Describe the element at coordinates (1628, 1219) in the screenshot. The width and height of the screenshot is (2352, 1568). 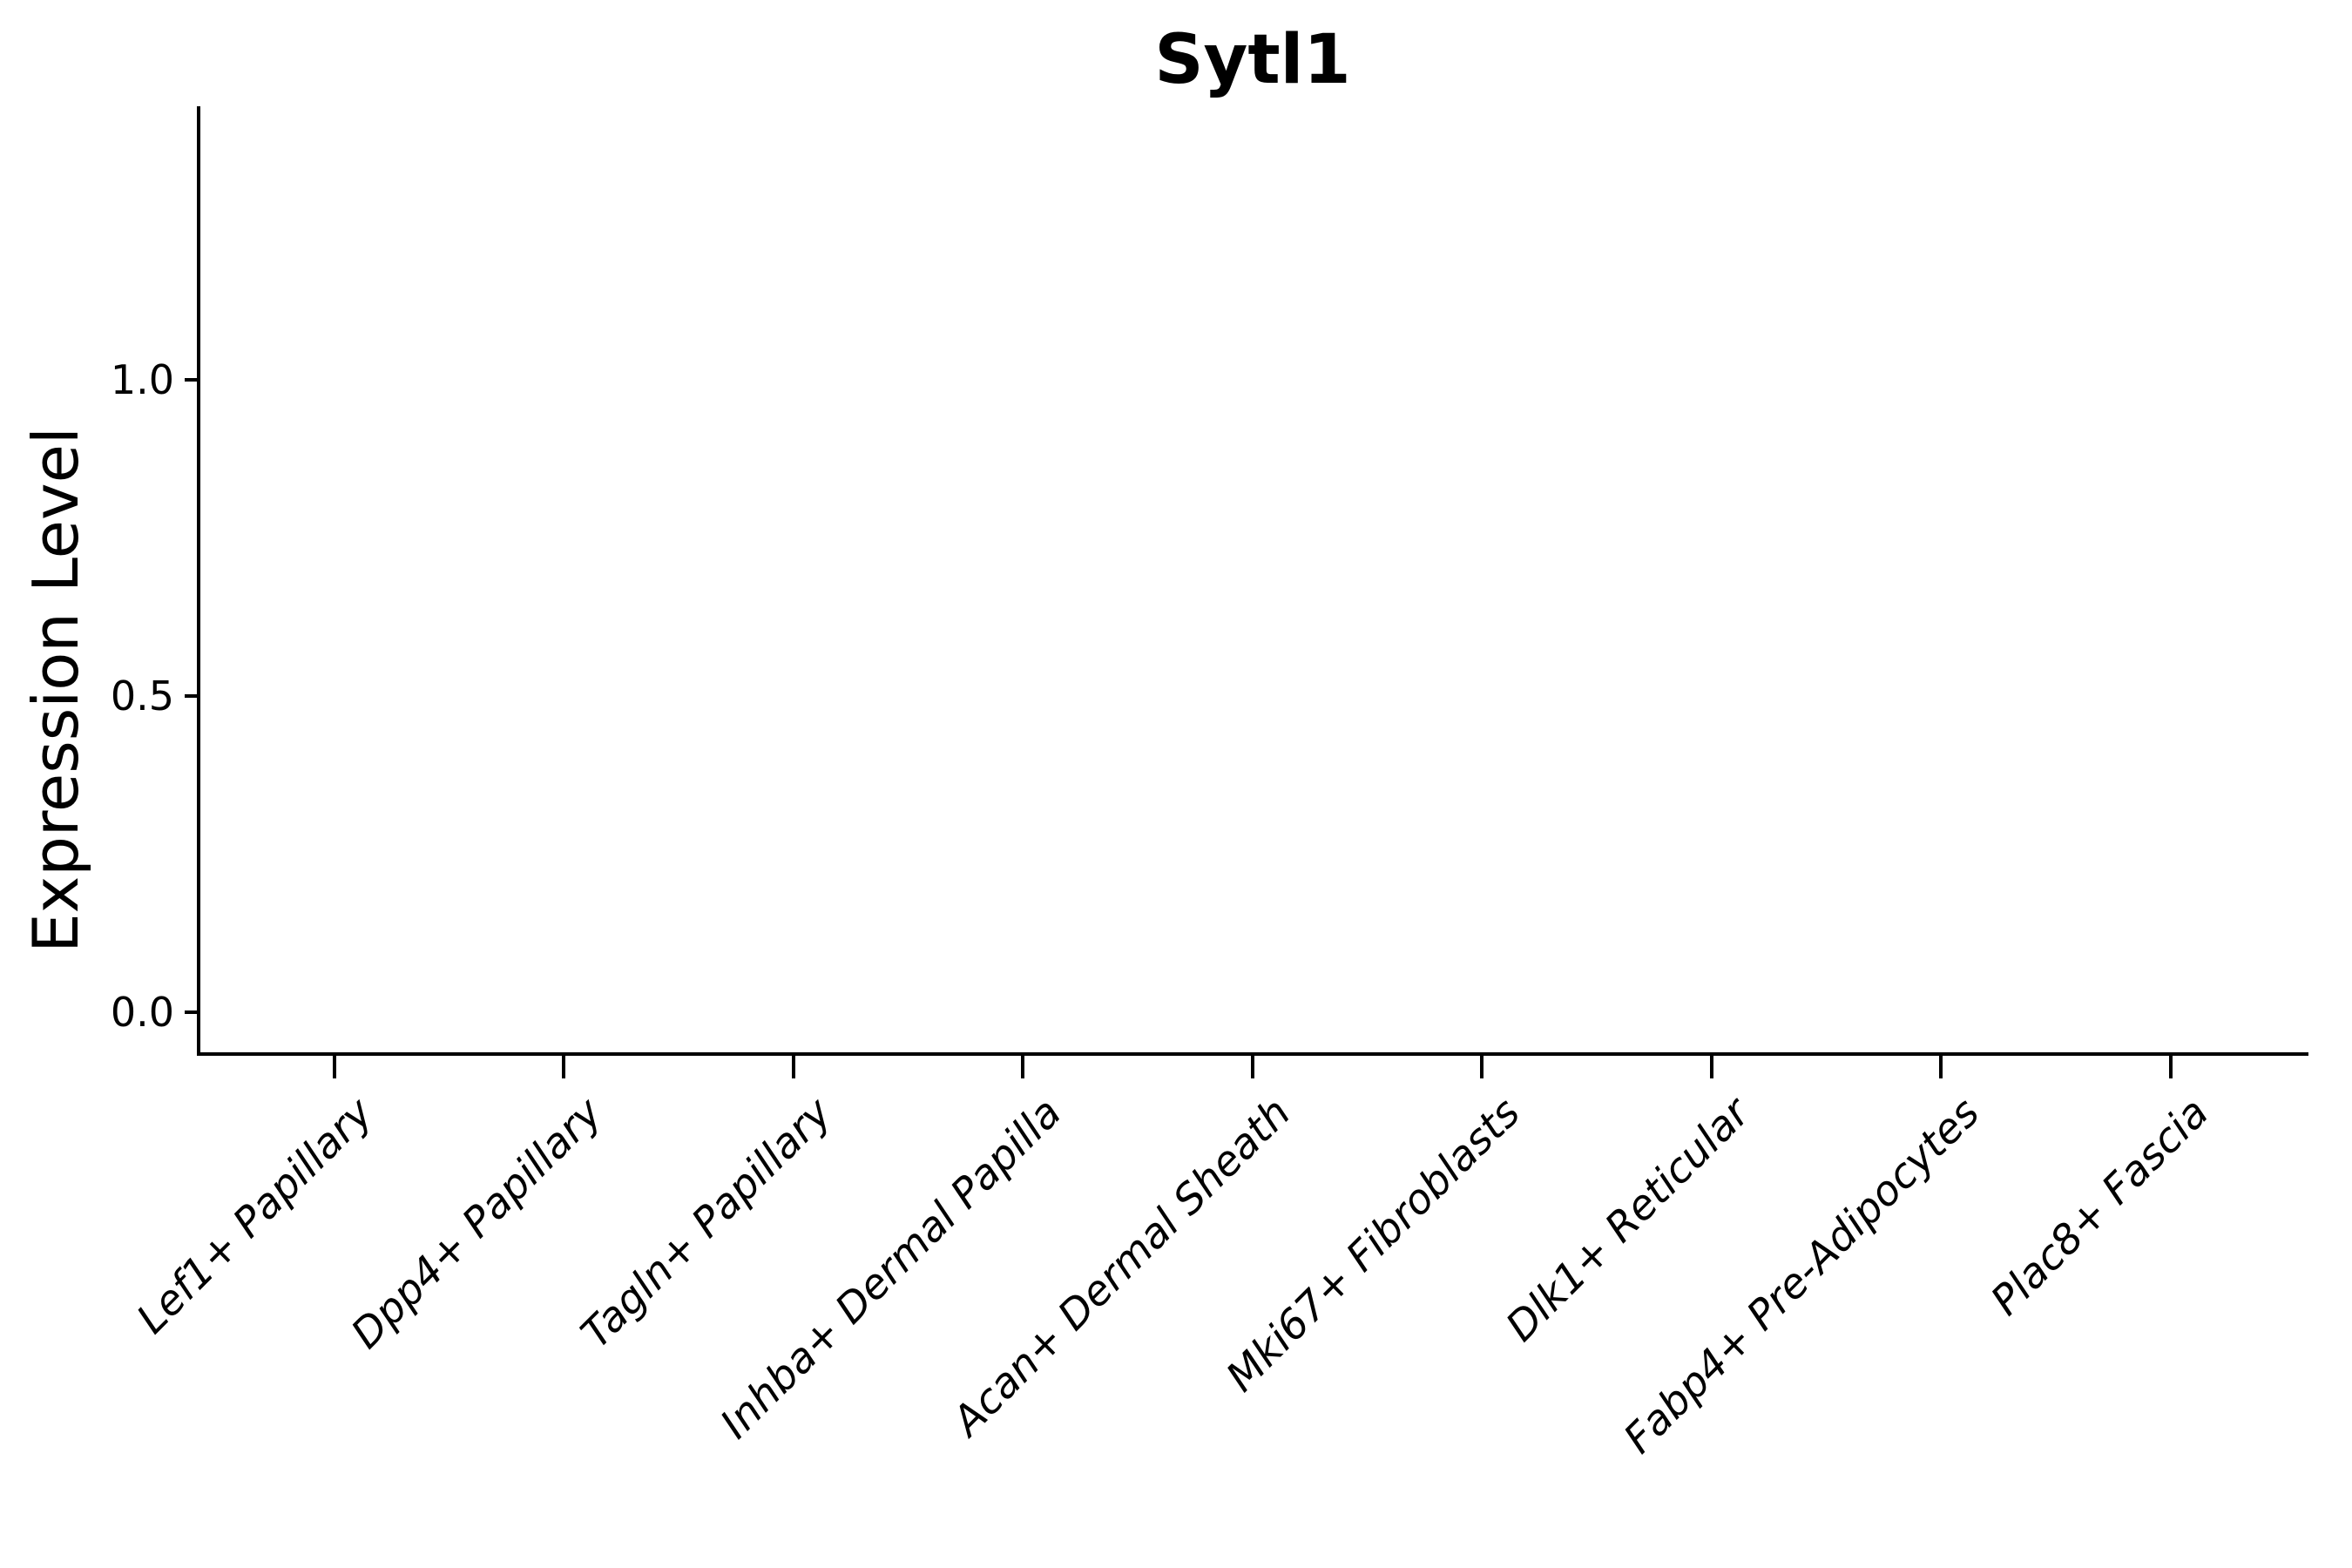
I see `x-tick-label: Dlk1+ Reticular` at that location.